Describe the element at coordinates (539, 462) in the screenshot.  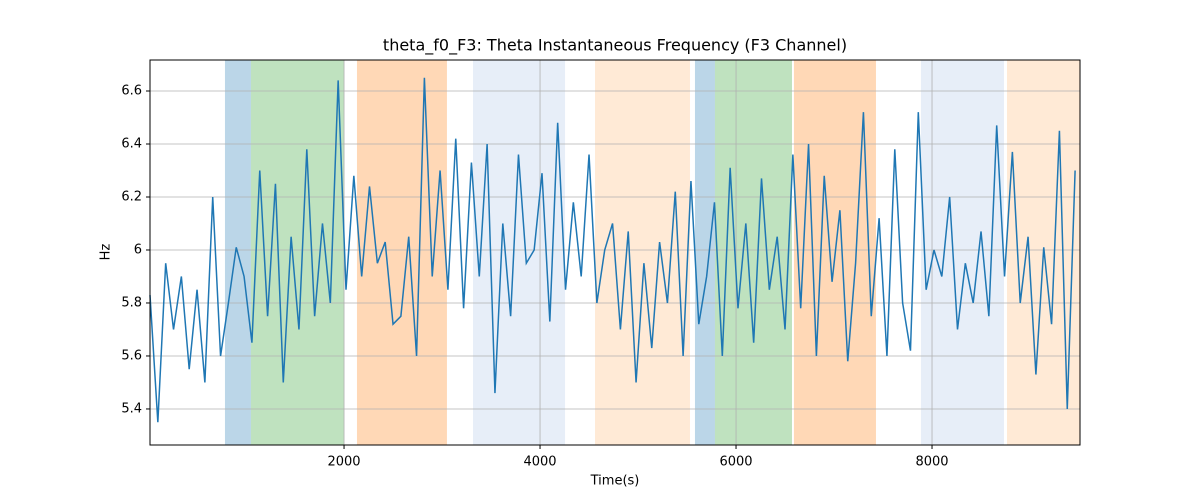
I see `x-tick-label: 4000` at that location.